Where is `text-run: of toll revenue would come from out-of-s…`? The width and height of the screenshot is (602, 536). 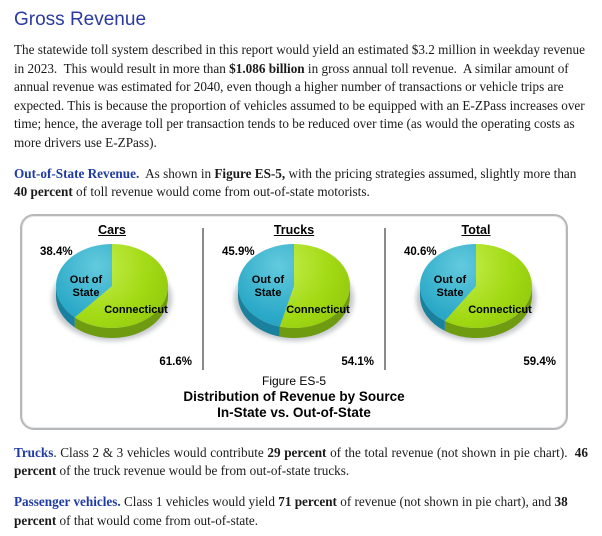 text-run: of toll revenue would come from out-of-s… is located at coordinates (221, 192).